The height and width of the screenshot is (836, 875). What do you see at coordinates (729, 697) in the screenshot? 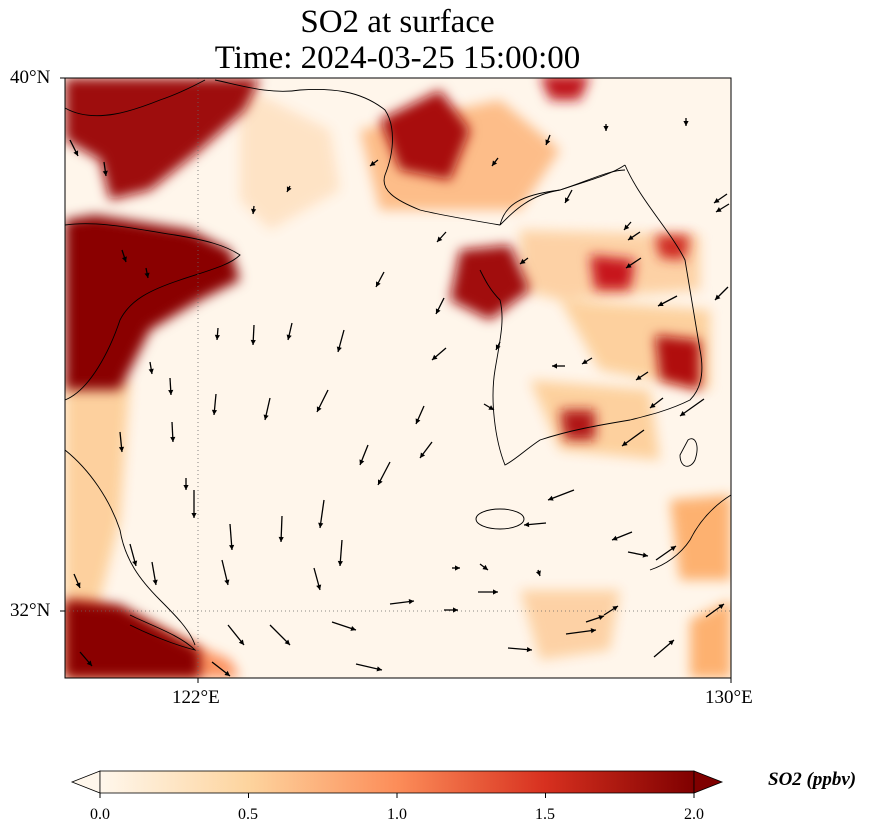
I see `lon-label-130e: 130°E` at bounding box center [729, 697].